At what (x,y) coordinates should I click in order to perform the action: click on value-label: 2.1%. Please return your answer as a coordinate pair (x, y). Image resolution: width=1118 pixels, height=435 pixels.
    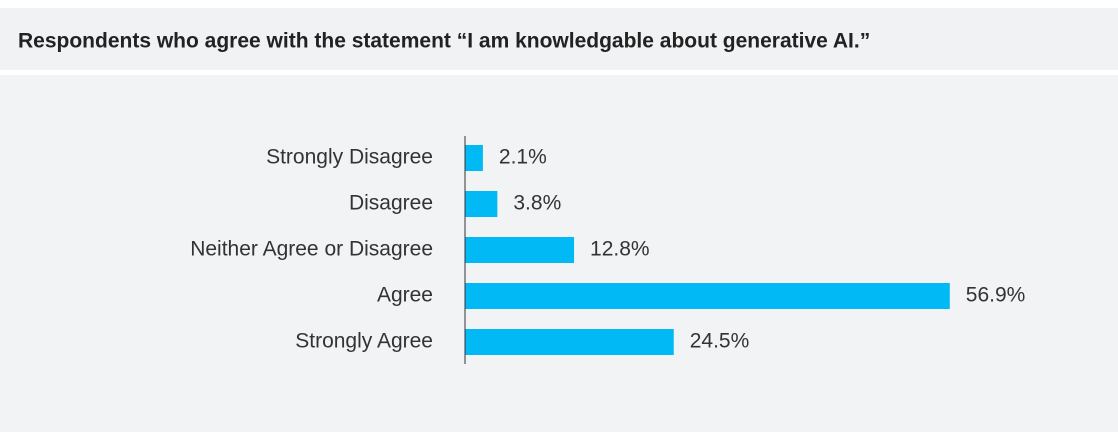
    Looking at the image, I should click on (523, 157).